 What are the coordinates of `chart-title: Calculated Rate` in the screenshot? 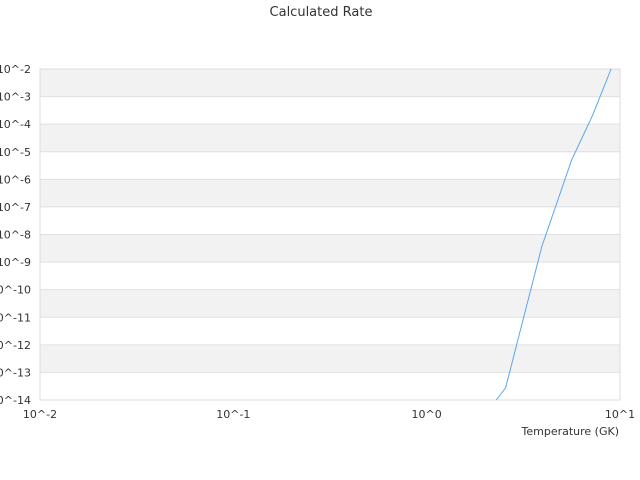 It's located at (321, 12).